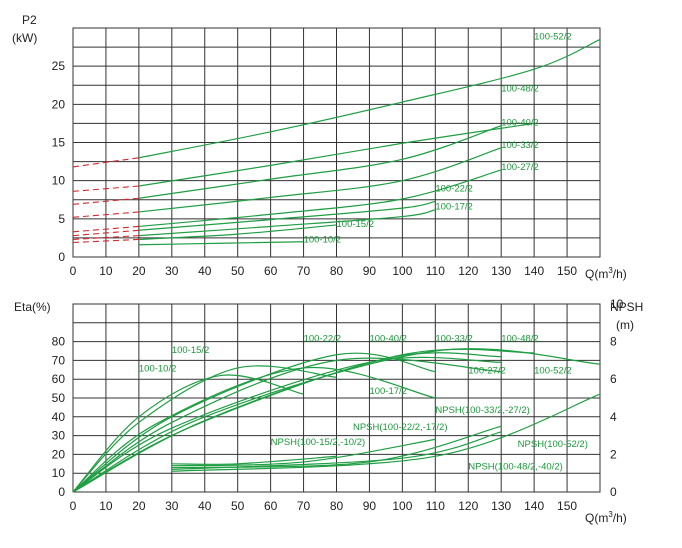 This screenshot has height=548, width=682. Describe the element at coordinates (617, 304) in the screenshot. I see `npsh-tick-label: 10` at that location.